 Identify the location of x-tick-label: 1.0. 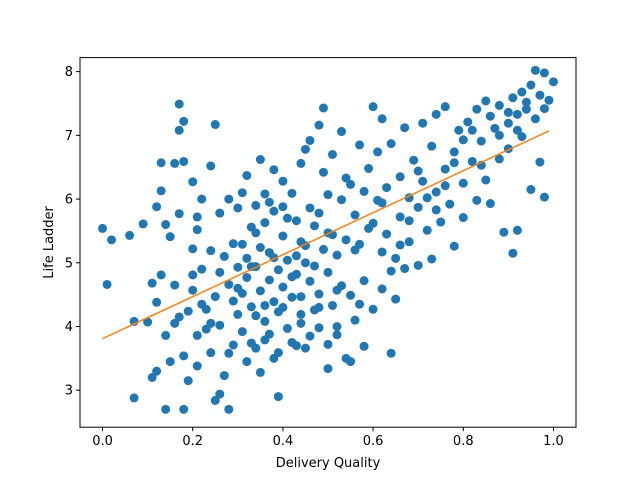
(553, 441).